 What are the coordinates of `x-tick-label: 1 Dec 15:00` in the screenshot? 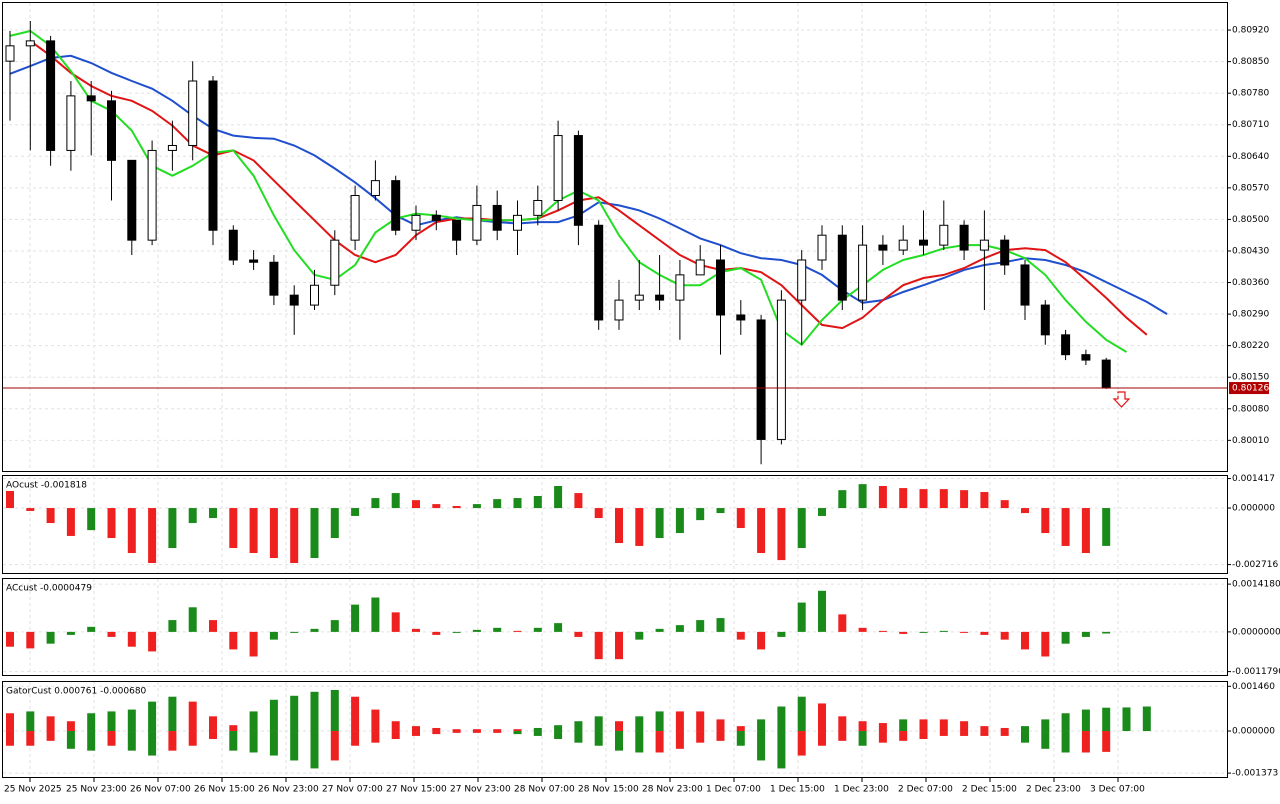 It's located at (797, 790).